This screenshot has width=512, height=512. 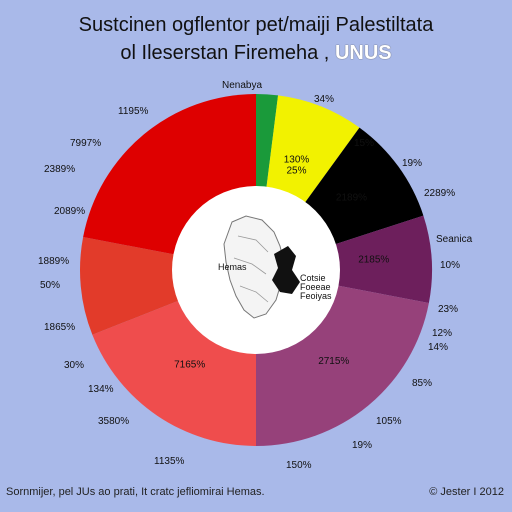 I want to click on slice-value-label-4: 2715%, so click(x=333, y=361).